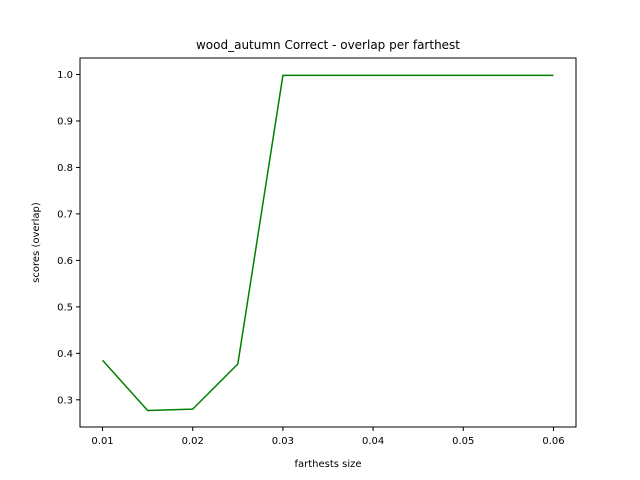  What do you see at coordinates (193, 441) in the screenshot?
I see `x-tick-label: 0.02` at bounding box center [193, 441].